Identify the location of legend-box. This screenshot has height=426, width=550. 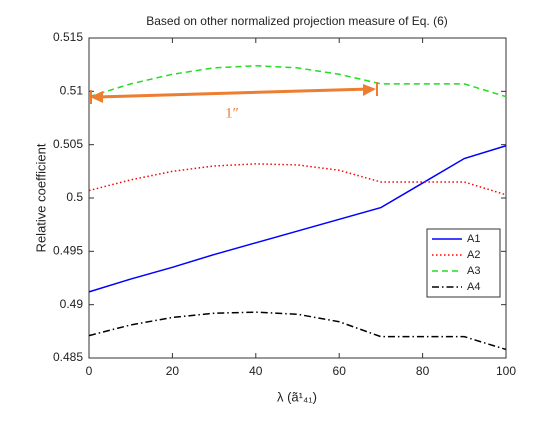
(463, 263).